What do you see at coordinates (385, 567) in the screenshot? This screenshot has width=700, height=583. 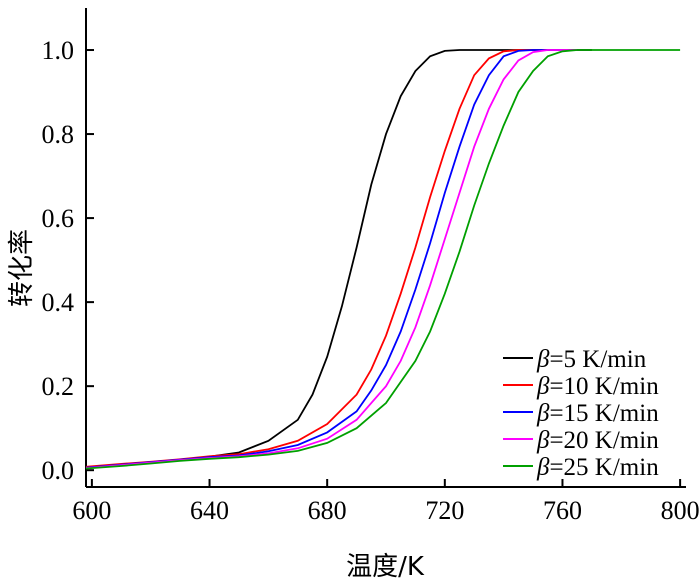 I see `x-axis-title: 温度/K` at bounding box center [385, 567].